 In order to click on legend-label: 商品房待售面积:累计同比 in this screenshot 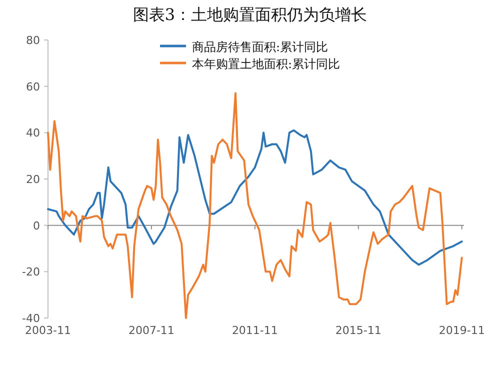, I will do `click(260, 47)`.